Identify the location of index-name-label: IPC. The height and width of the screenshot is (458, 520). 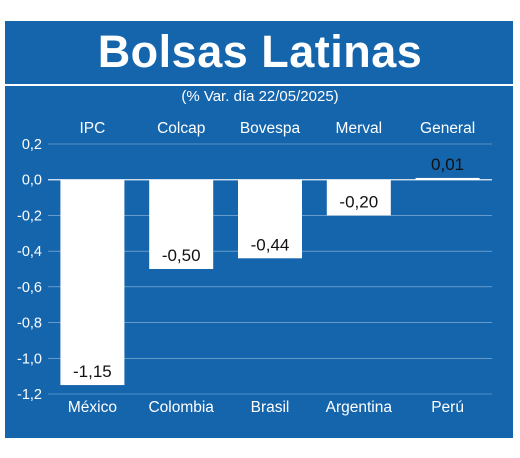
(92, 128).